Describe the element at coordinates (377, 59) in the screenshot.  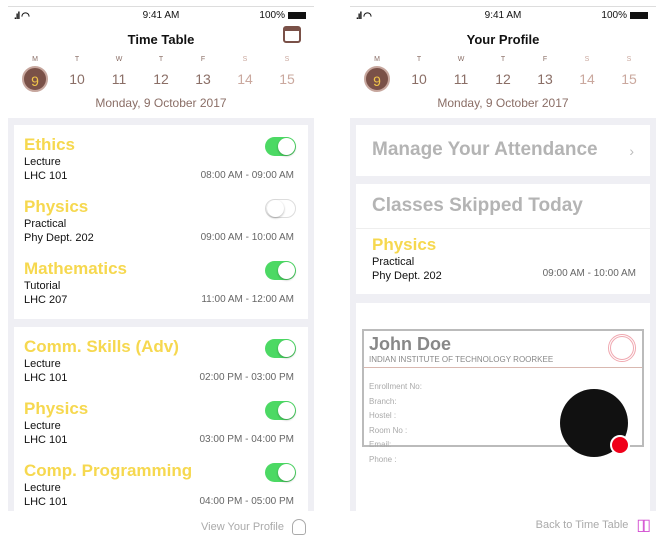
I see `weekday-label: M` at that location.